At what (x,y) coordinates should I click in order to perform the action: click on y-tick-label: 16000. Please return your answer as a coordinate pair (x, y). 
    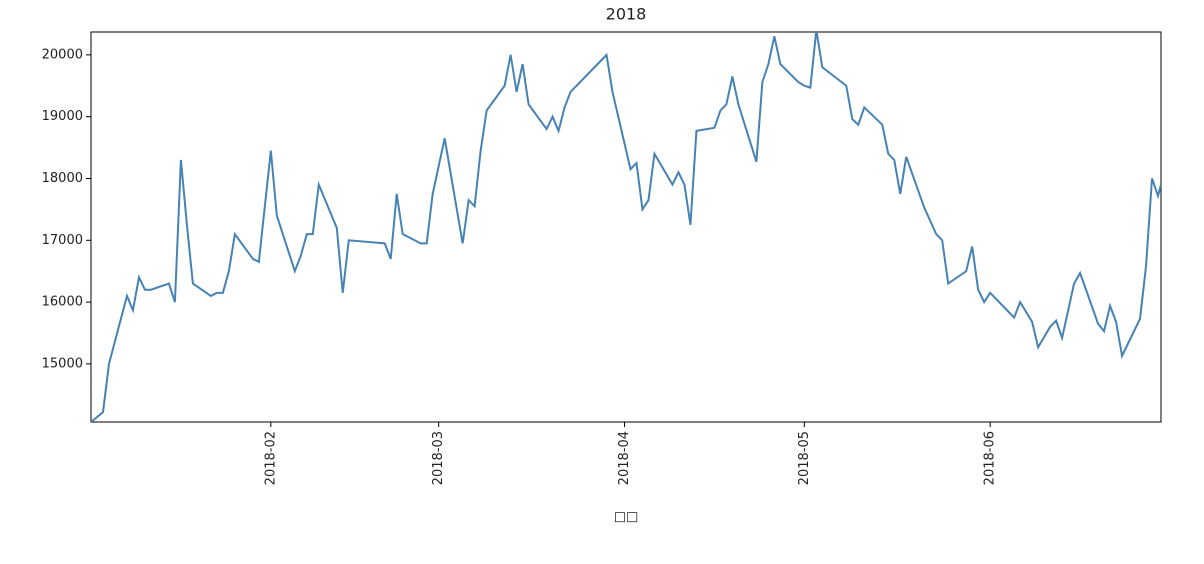
    Looking at the image, I should click on (62, 302).